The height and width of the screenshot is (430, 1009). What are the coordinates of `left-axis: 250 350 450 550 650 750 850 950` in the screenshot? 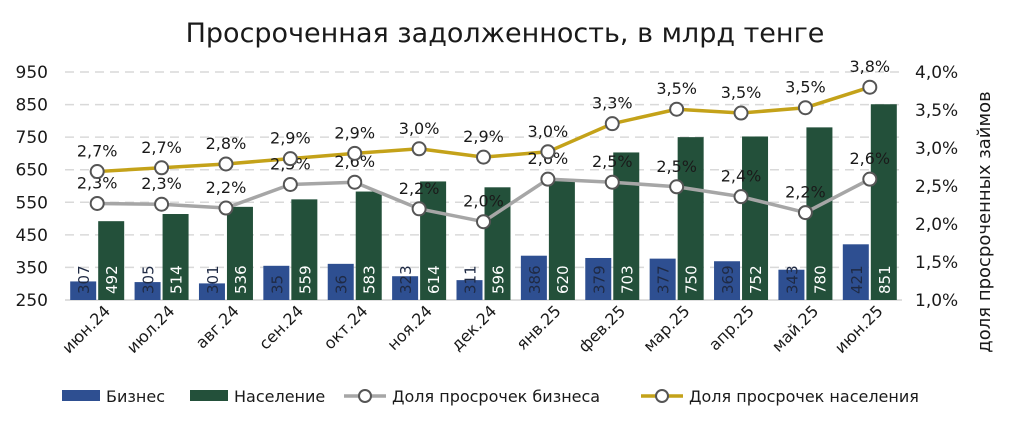 It's located at (32, 187).